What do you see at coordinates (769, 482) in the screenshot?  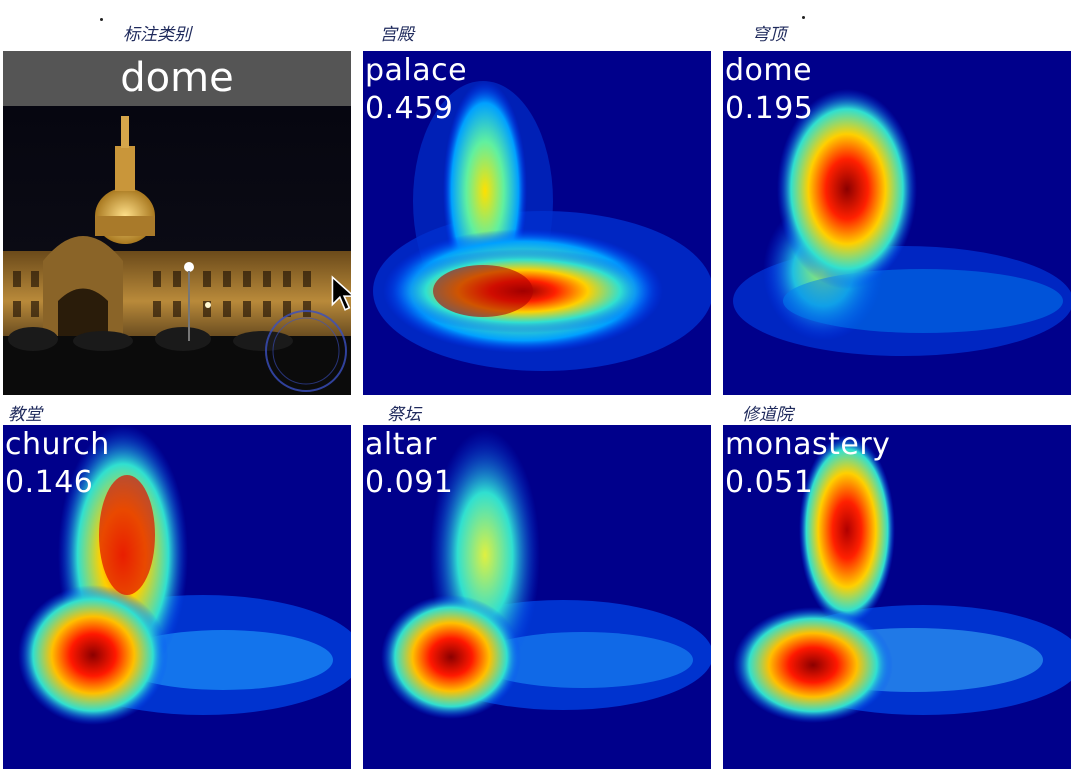 I see `class-score: 0.051` at bounding box center [769, 482].